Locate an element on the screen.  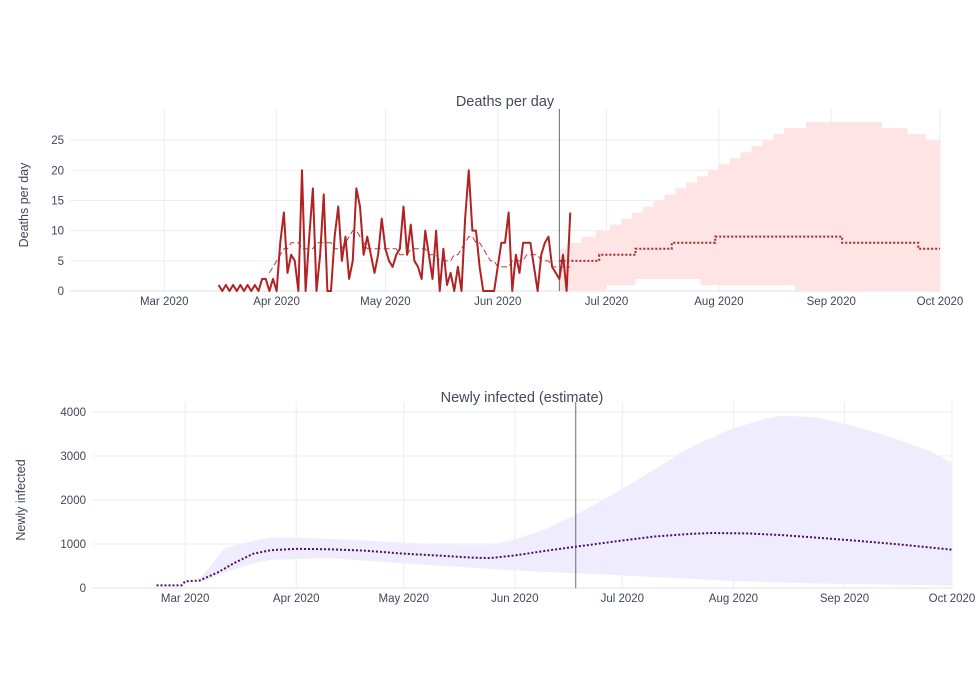
infected-y-tick-label: 1000 is located at coordinates (73, 545).